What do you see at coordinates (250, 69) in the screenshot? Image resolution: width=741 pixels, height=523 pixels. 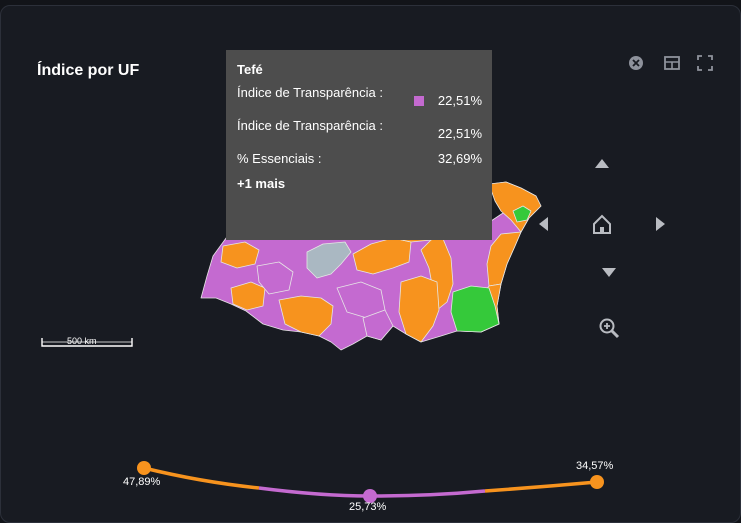 I see `tooltip-title: Tefé` at bounding box center [250, 69].